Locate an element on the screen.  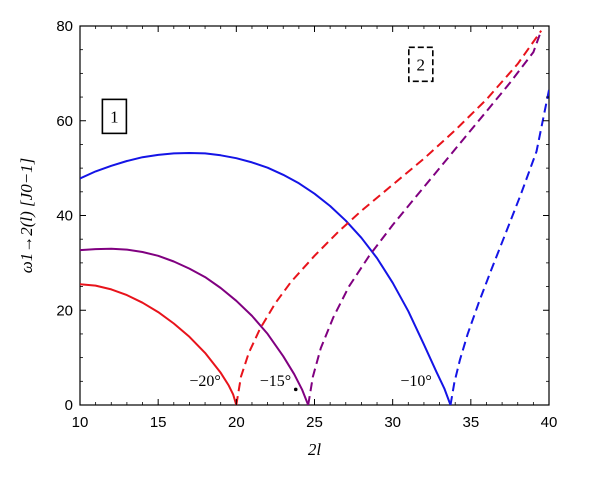
x-tick-label: 25 is located at coordinates (314, 422).